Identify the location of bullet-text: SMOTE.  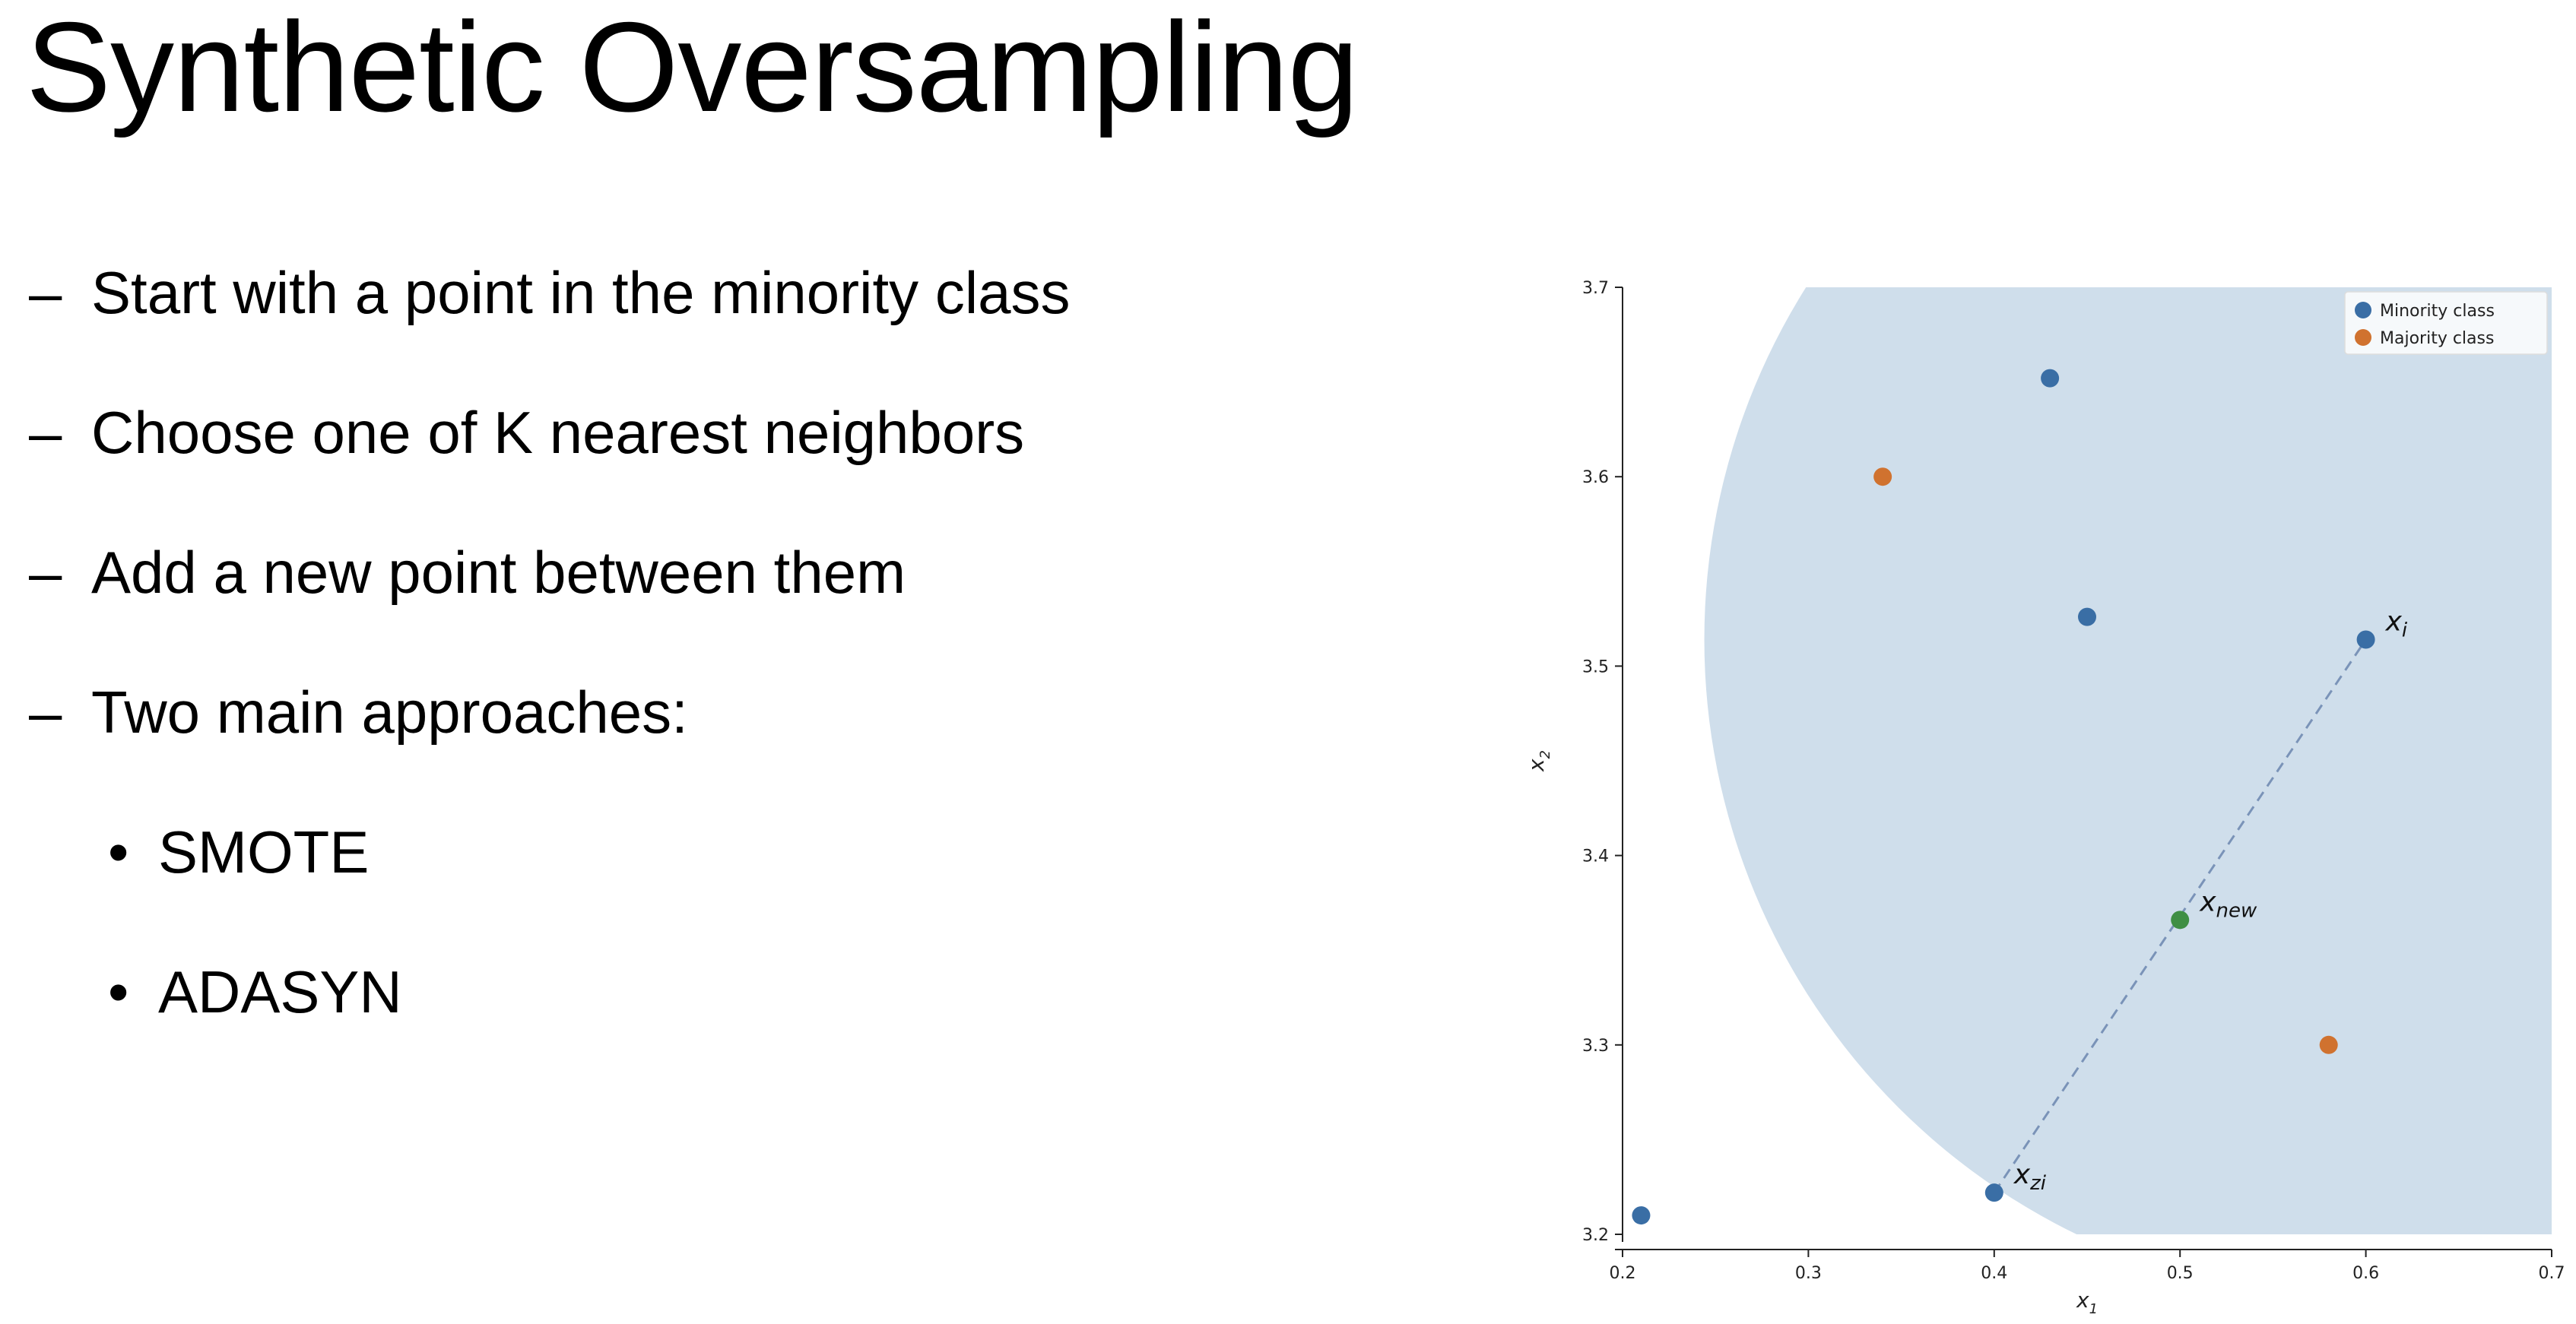
(264, 852).